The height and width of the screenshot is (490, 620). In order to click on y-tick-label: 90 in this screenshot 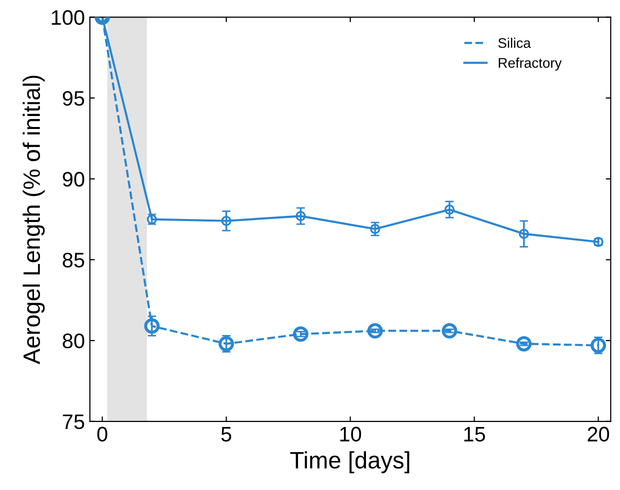, I will do `click(73, 179)`.